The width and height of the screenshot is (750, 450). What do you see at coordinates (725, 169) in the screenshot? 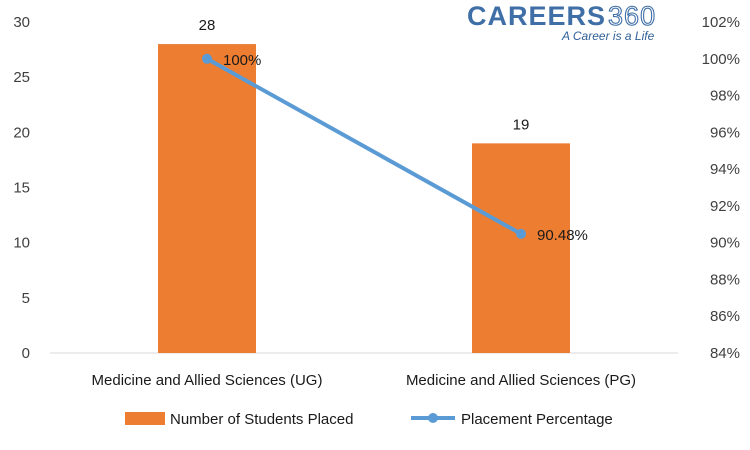
I see `right-axis-tick: 94%` at bounding box center [725, 169].